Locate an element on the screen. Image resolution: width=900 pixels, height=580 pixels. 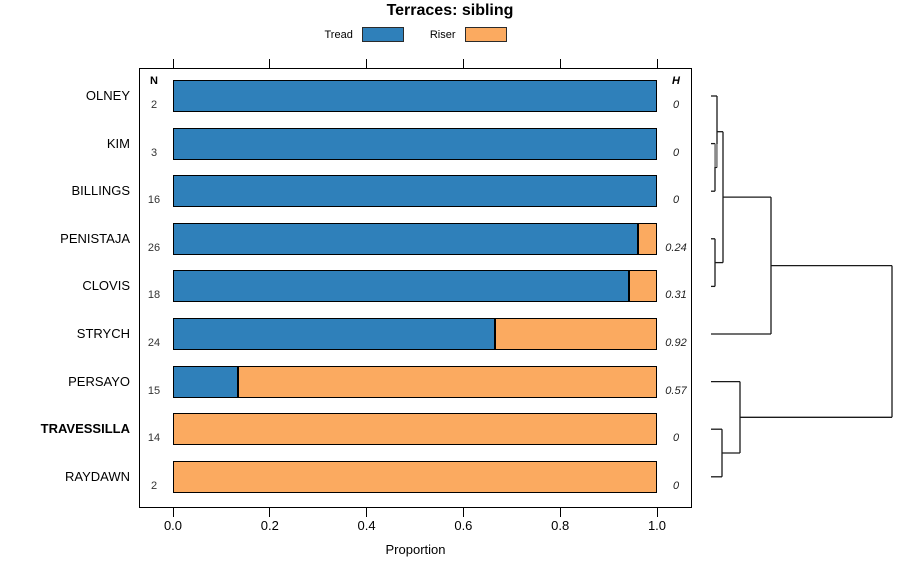
x-tick-label: 0.8 is located at coordinates (560, 525).